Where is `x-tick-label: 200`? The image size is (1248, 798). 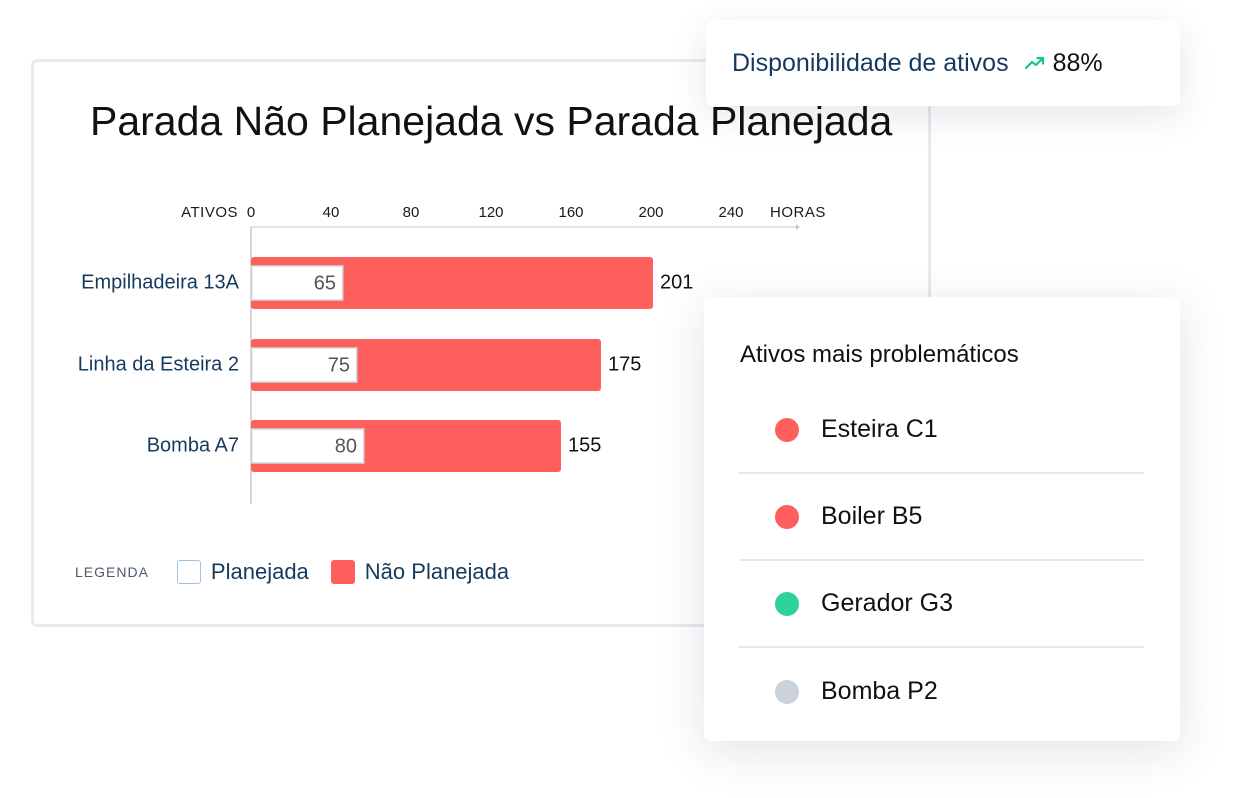
x-tick-label: 200 is located at coordinates (650, 212).